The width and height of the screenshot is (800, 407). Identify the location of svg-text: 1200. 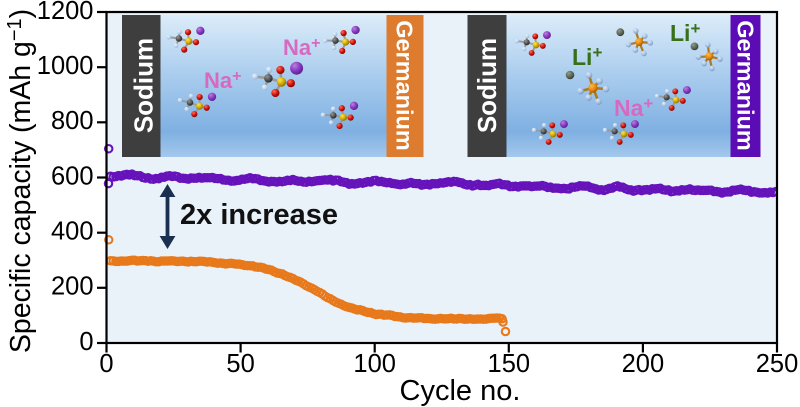
(65, 12).